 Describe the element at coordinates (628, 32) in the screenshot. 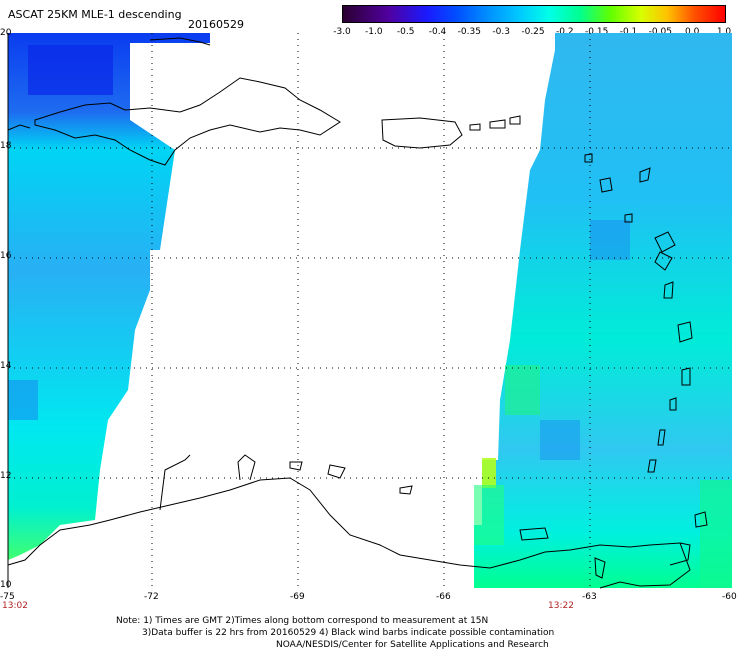

I see `colorbar-tick-label: -0.1` at that location.